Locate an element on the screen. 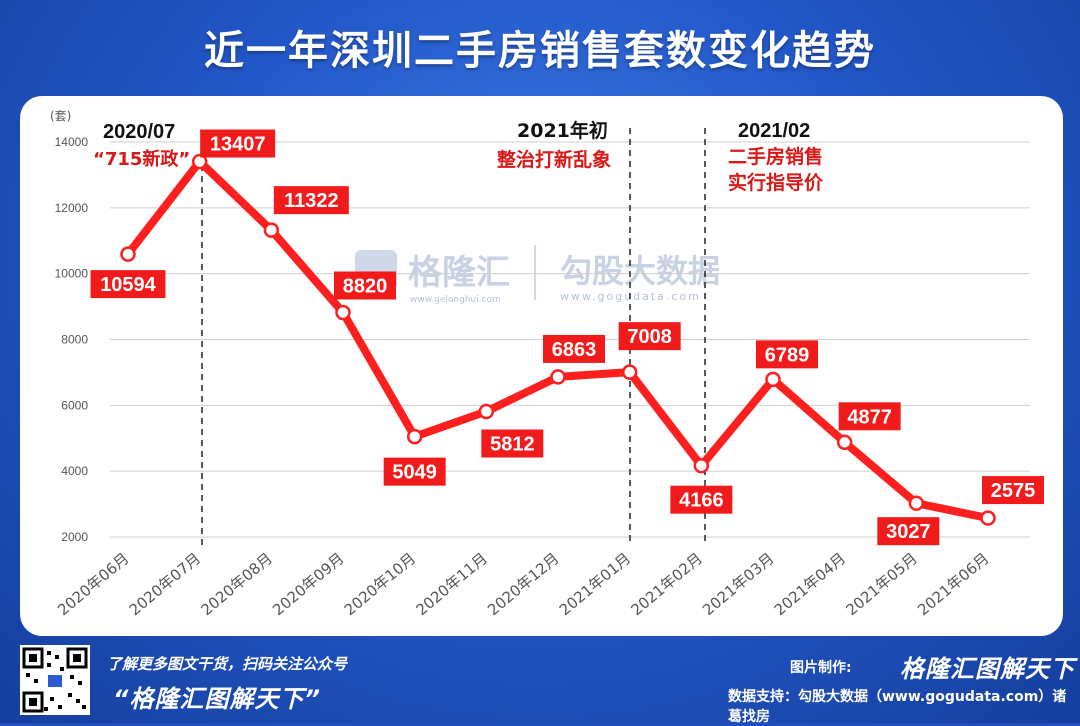 The width and height of the screenshot is (1080, 726). y-tick-label: 2000 is located at coordinates (74, 537).